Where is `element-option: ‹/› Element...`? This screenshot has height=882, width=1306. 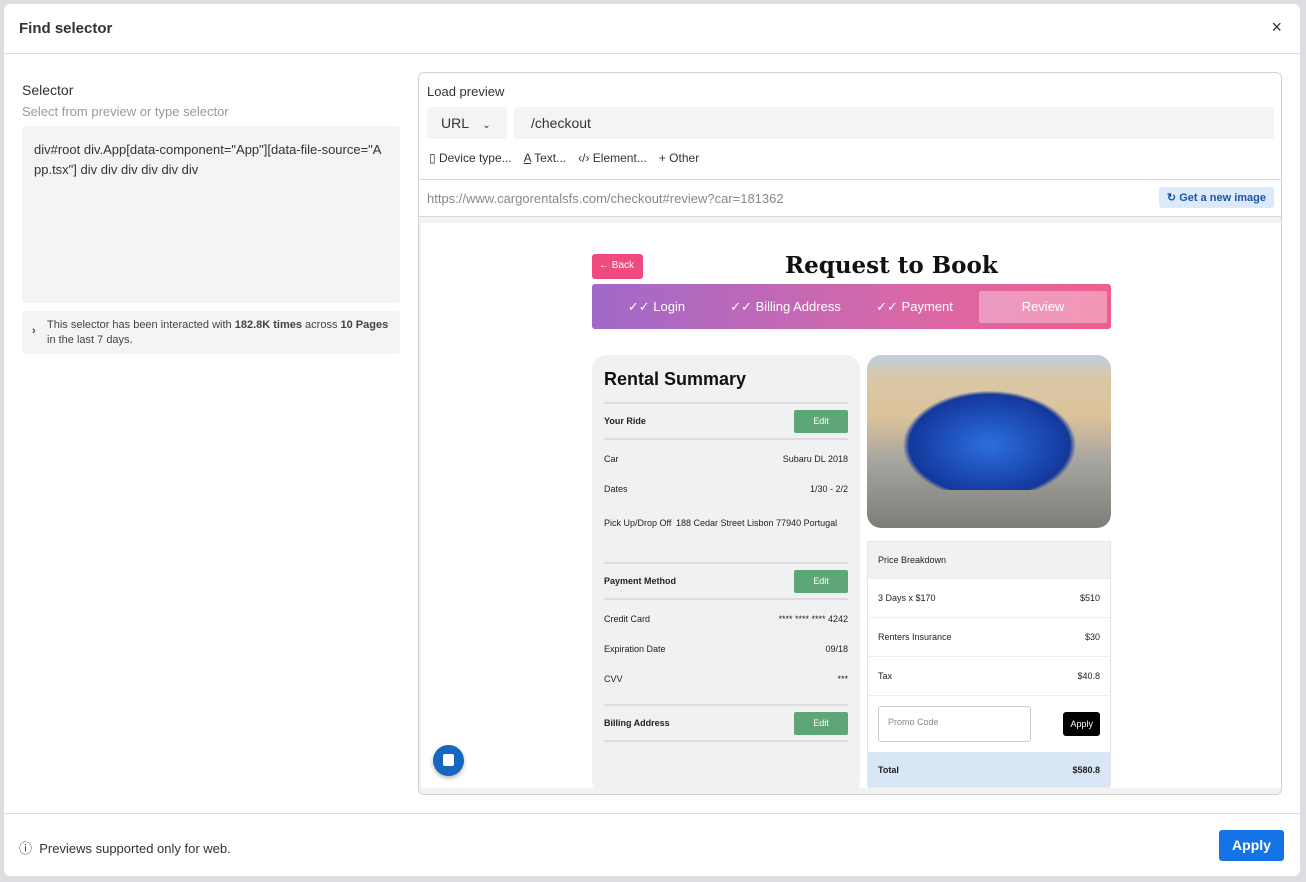 element-option: ‹/› Element... is located at coordinates (612, 158).